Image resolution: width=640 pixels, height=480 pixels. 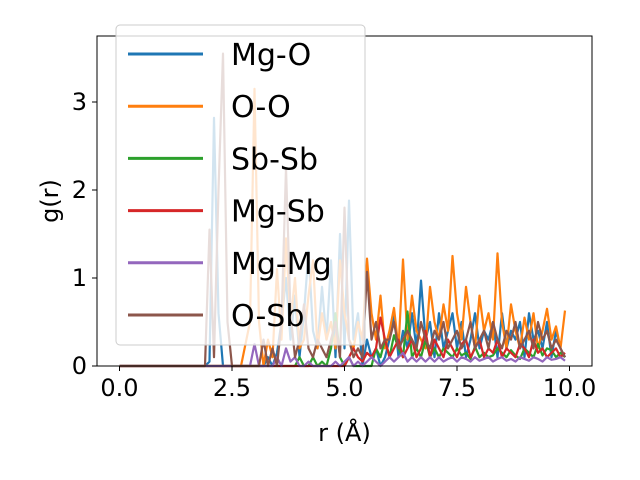 I want to click on legend-label: O-Sb, so click(x=267, y=316).